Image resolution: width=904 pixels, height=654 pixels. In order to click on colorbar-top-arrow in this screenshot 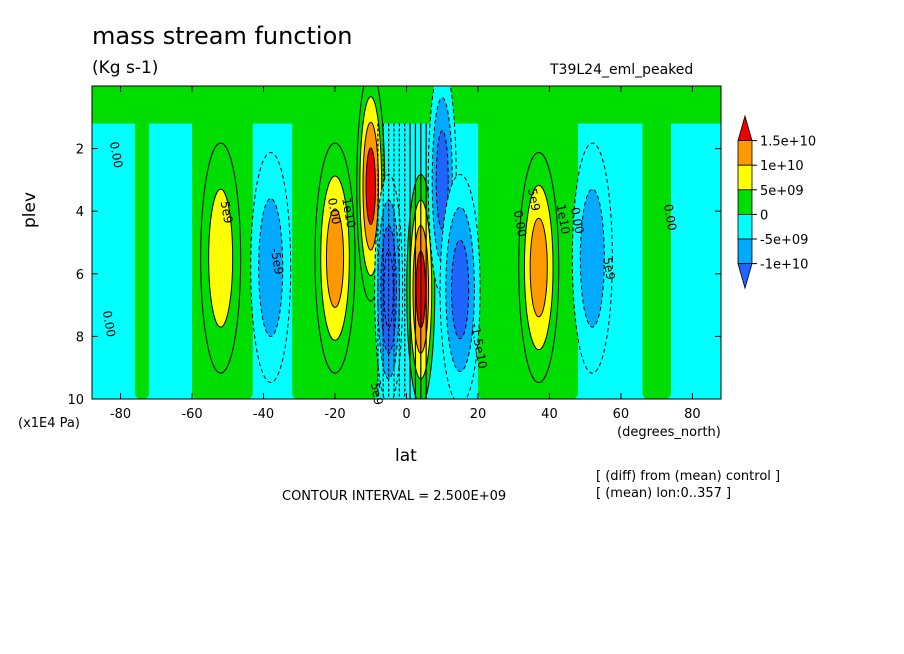, I will do `click(745, 128)`.